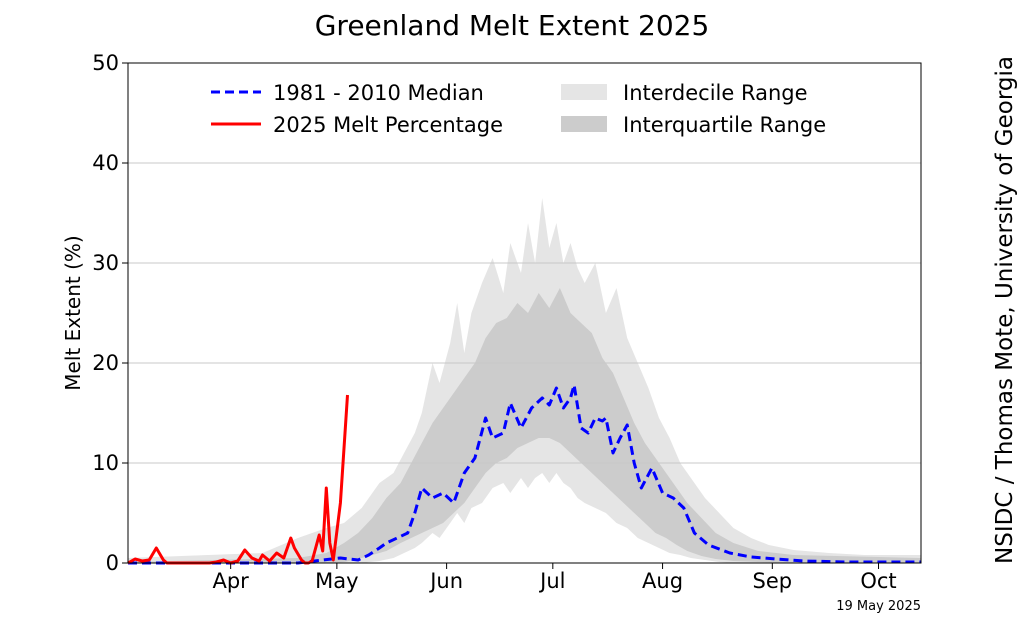 The height and width of the screenshot is (626, 1024). What do you see at coordinates (584, 124) in the screenshot?
I see `legend-interquartile-swatch` at bounding box center [584, 124].